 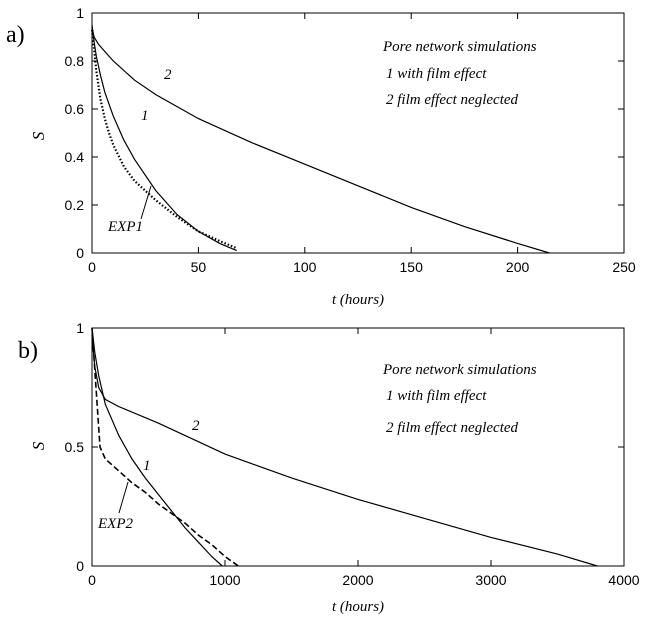 I want to click on panel-a-ytick-label: 0.2, so click(x=75, y=205).